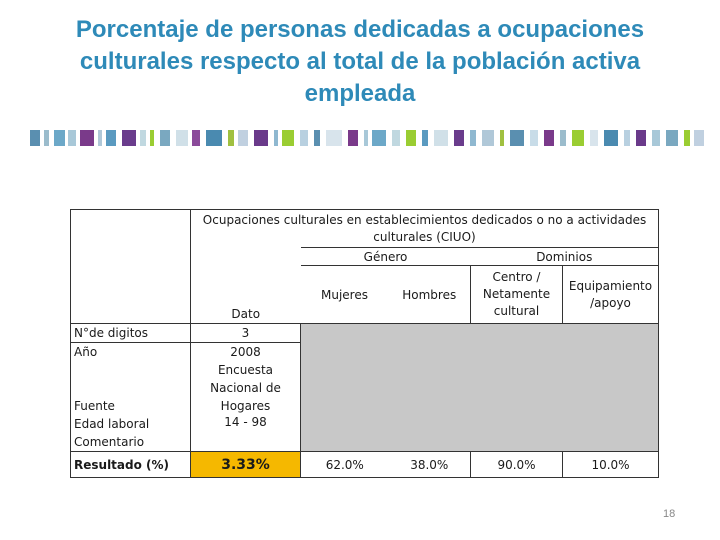  I want to click on blank-corner-cell, so click(130, 266).